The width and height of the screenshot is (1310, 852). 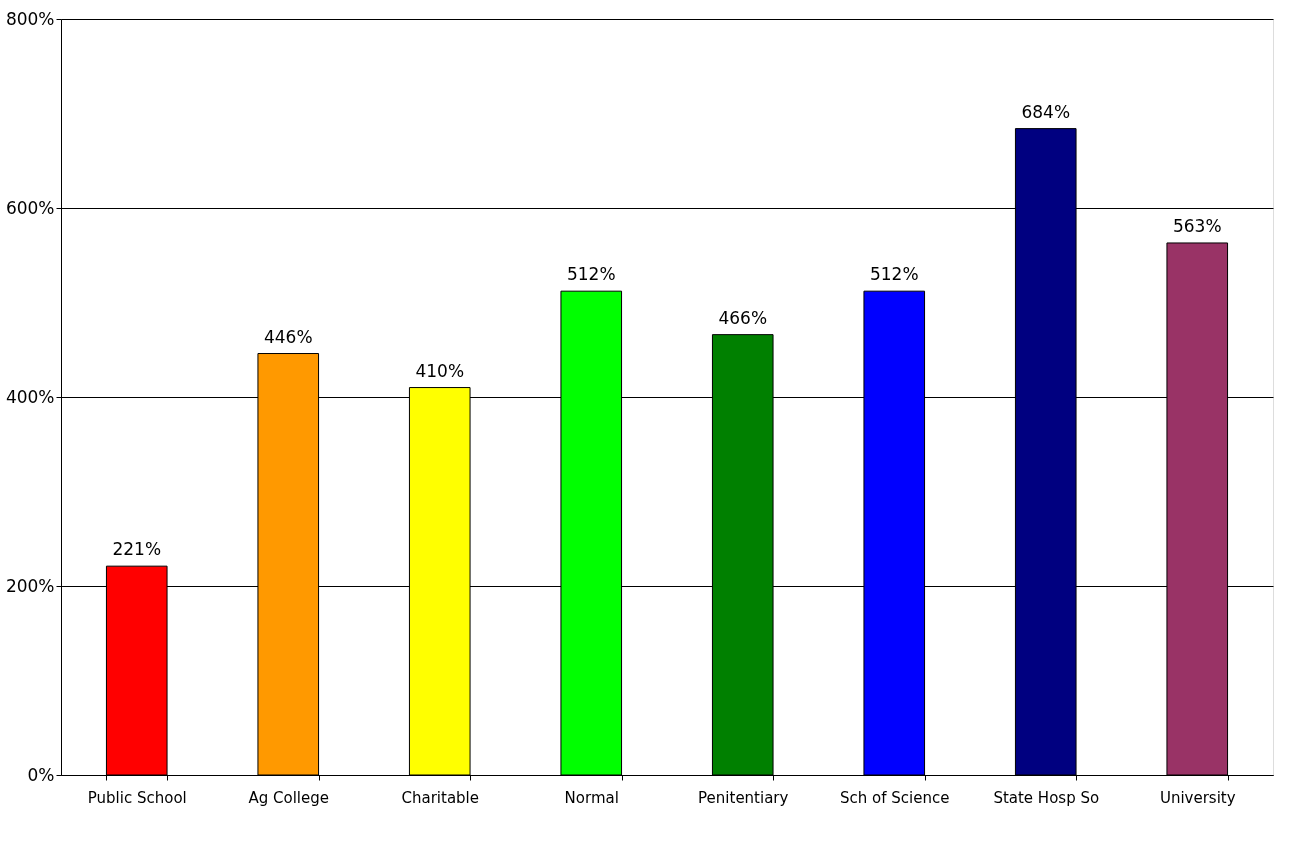 I want to click on y-tick-label: 800%, so click(x=30, y=18).